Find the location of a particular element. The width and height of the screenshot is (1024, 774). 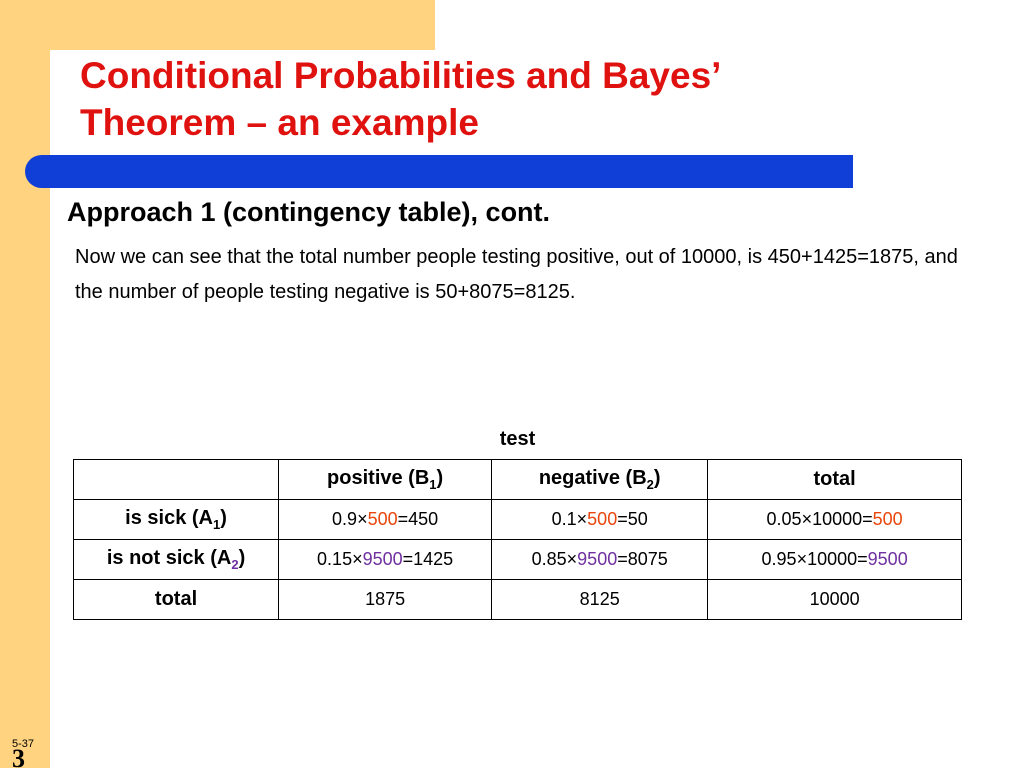

table-cell: 1875 is located at coordinates (385, 599).